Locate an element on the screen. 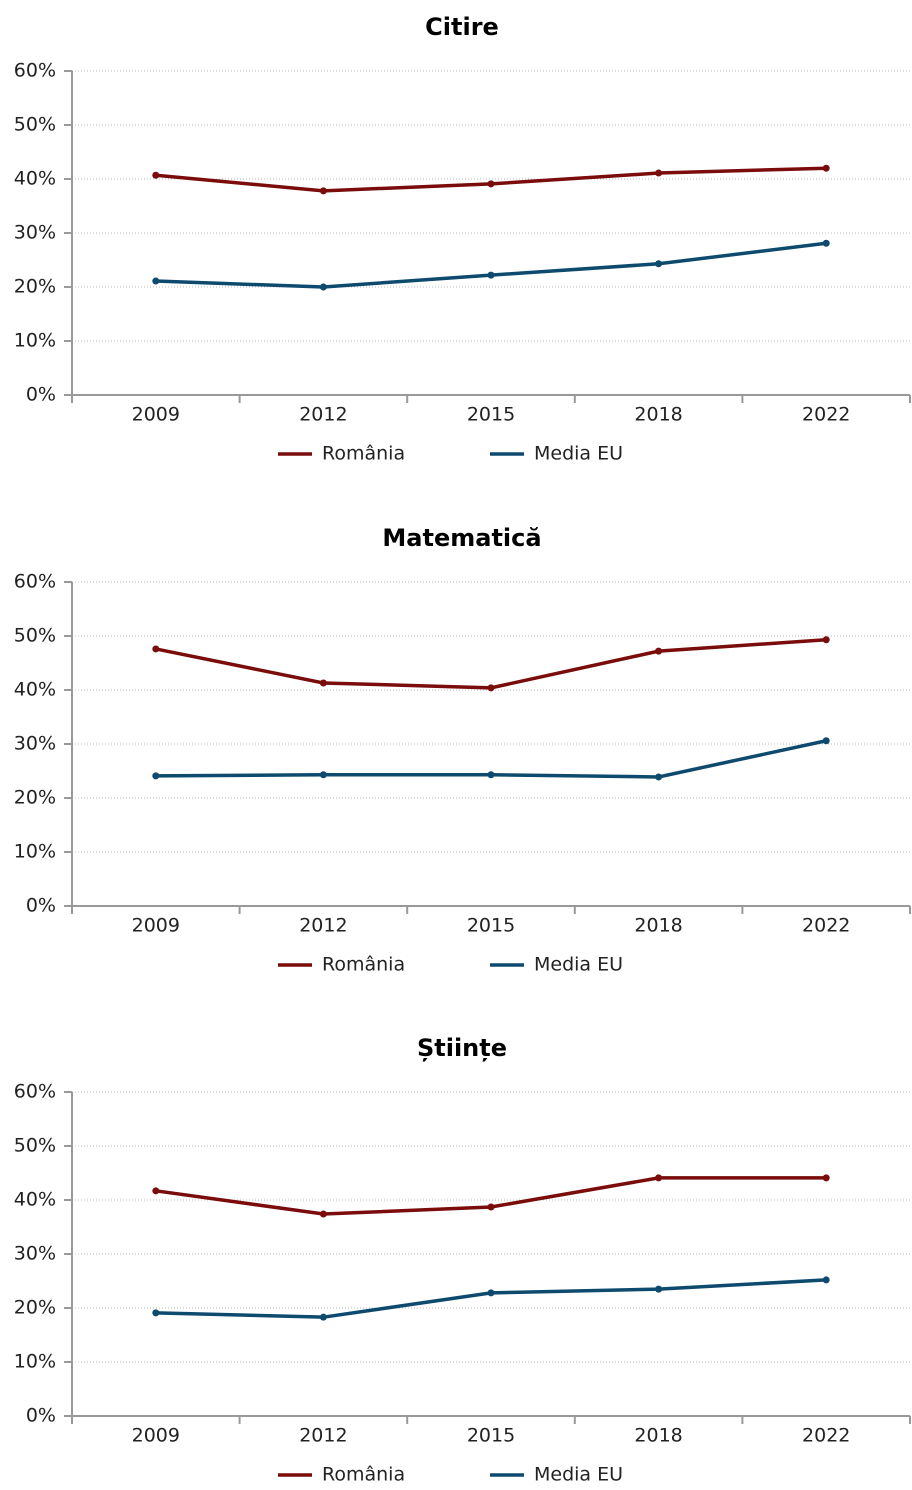 The image size is (912, 1490). chart-title: Științe is located at coordinates (462, 1048).